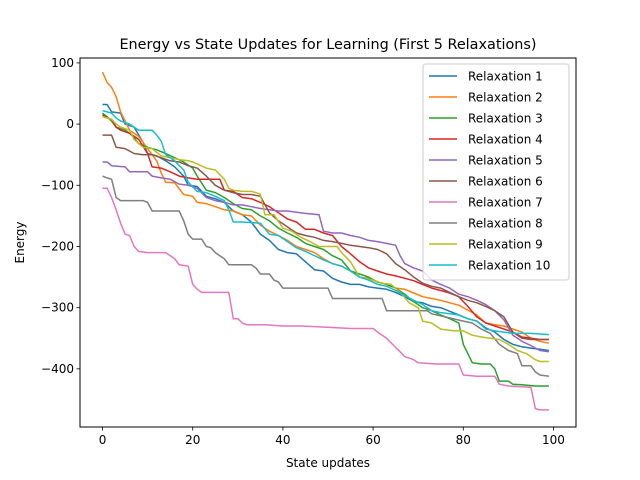 Image resolution: width=640 pixels, height=480 pixels. Describe the element at coordinates (70, 124) in the screenshot. I see `y-tick-label: 0` at that location.